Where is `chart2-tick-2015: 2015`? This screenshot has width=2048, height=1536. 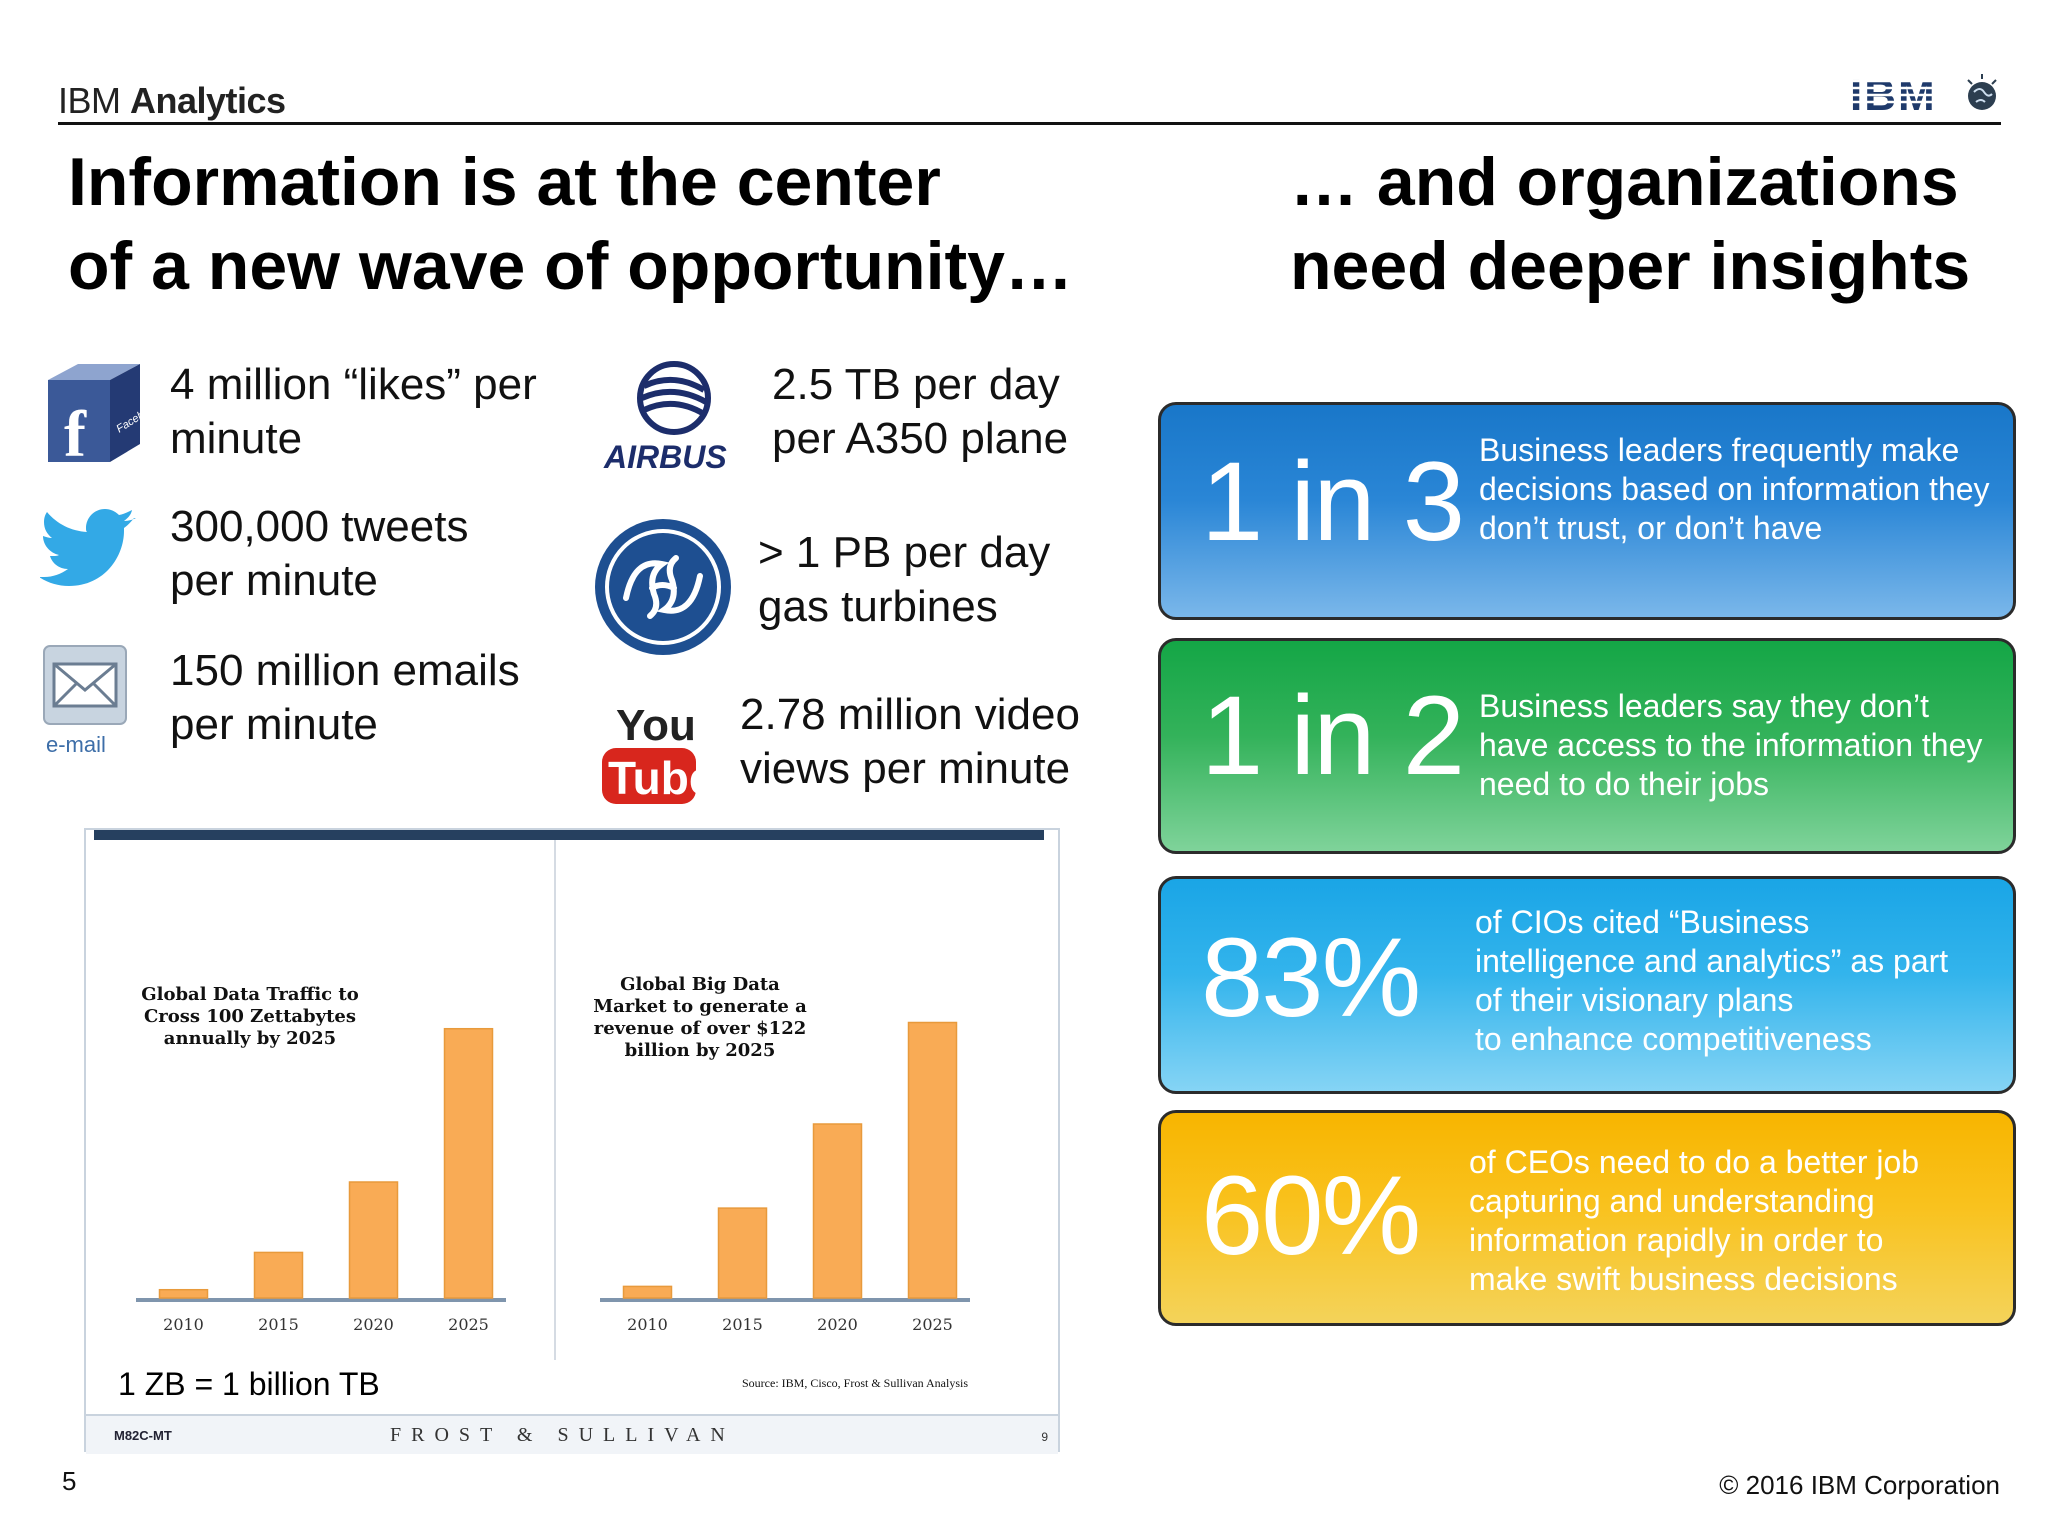 chart2-tick-2015: 2015 is located at coordinates (742, 1324).